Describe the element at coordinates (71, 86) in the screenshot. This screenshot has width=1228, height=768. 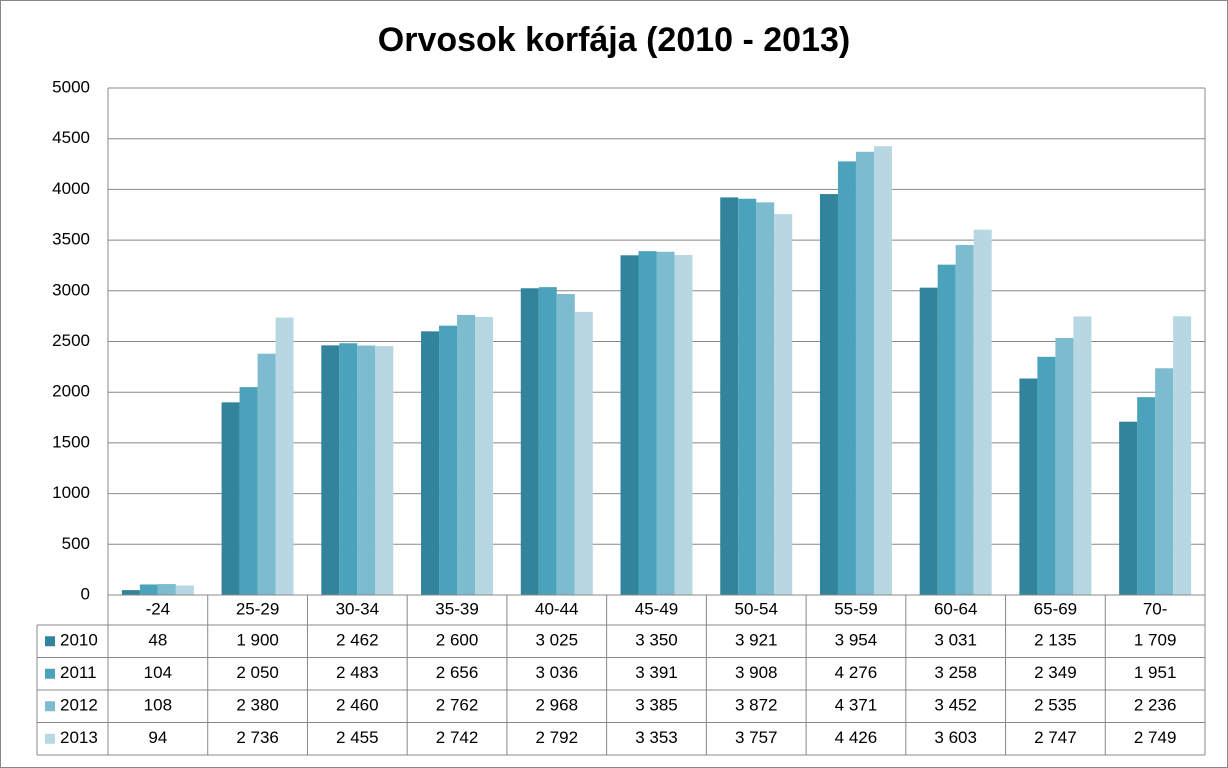
I see `y-tick-label: 5000` at that location.